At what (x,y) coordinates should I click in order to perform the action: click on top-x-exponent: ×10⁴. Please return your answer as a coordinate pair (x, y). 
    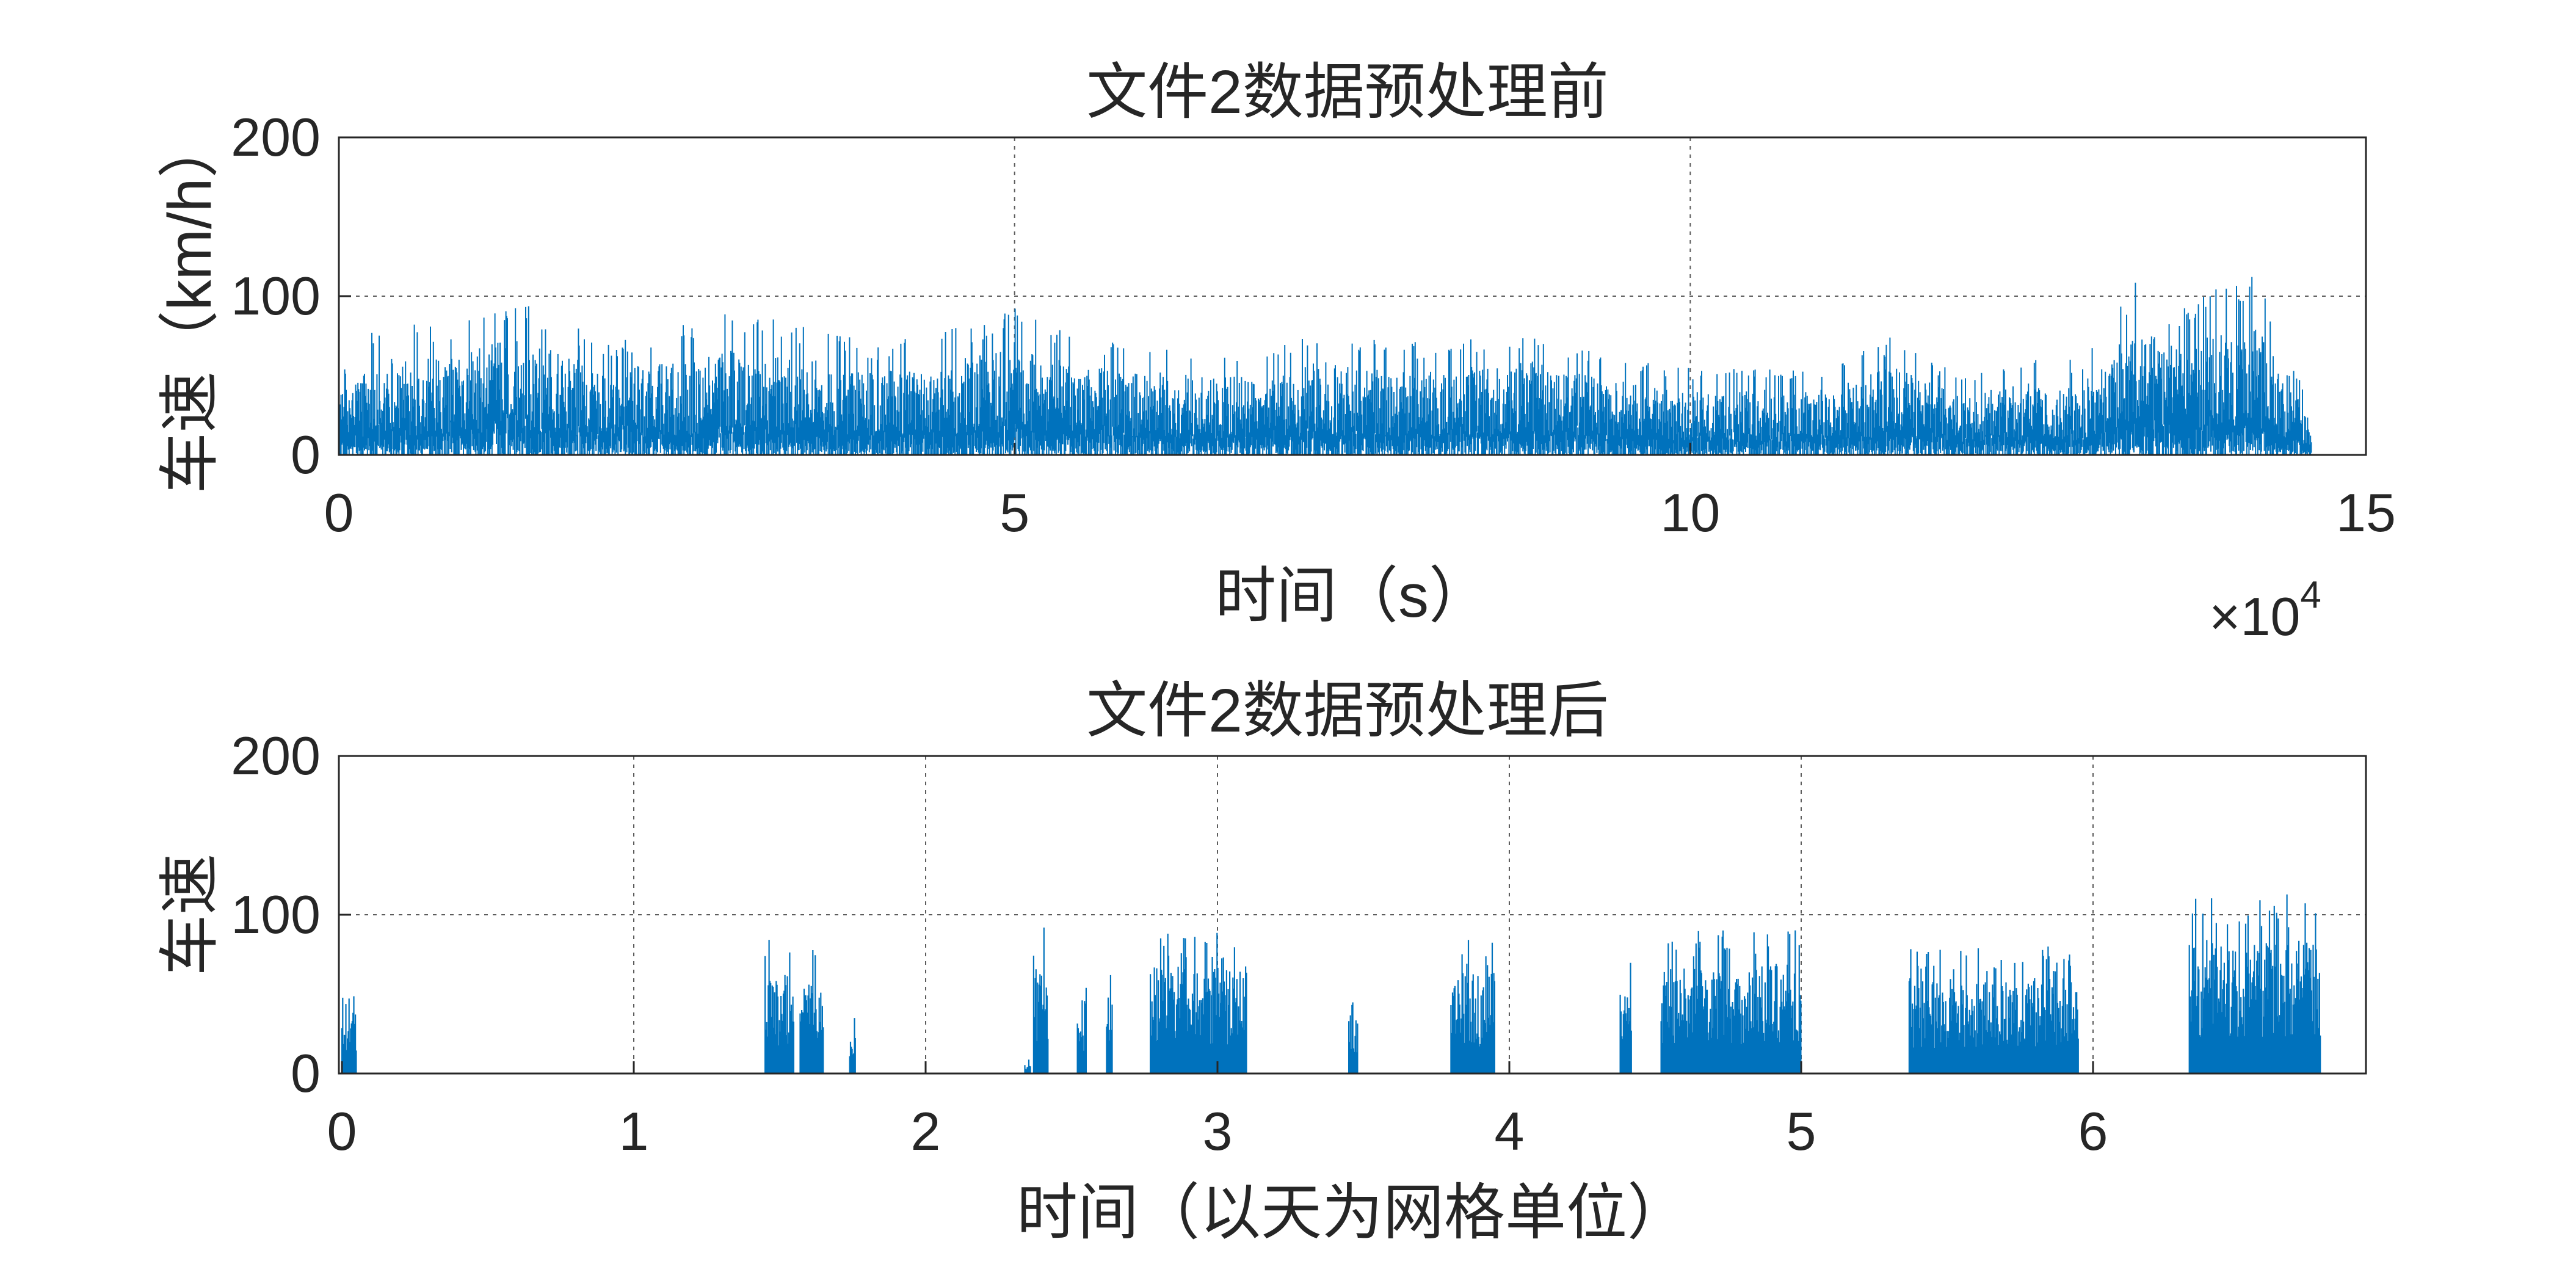
    Looking at the image, I should click on (2265, 610).